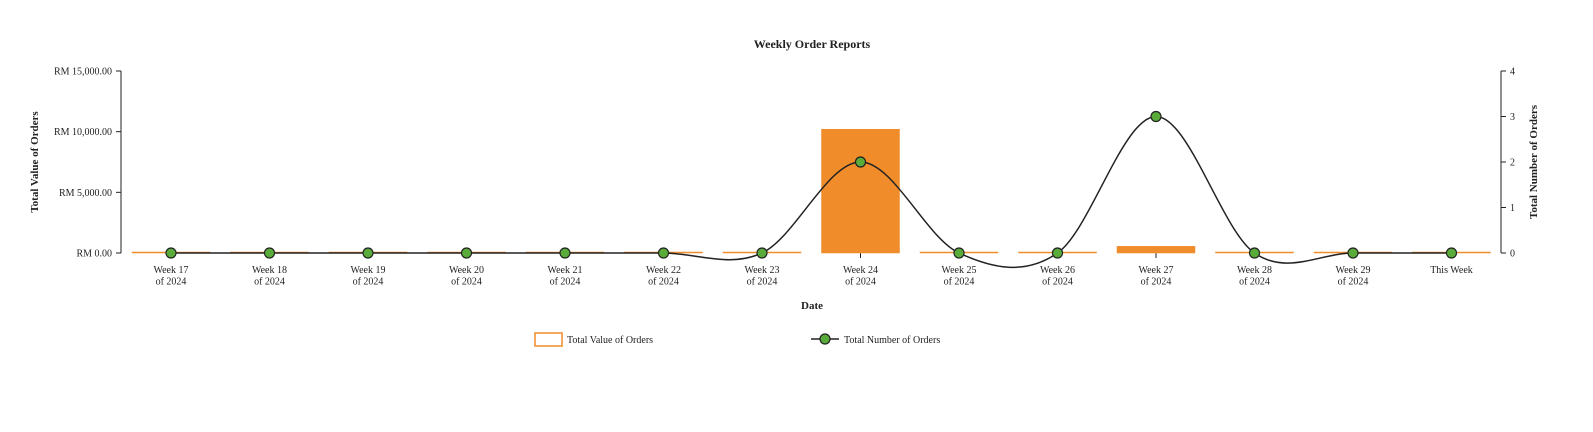 This screenshot has width=1593, height=432. Describe the element at coordinates (1352, 276) in the screenshot. I see `x-tick-label: Week 29 of 2024` at that location.